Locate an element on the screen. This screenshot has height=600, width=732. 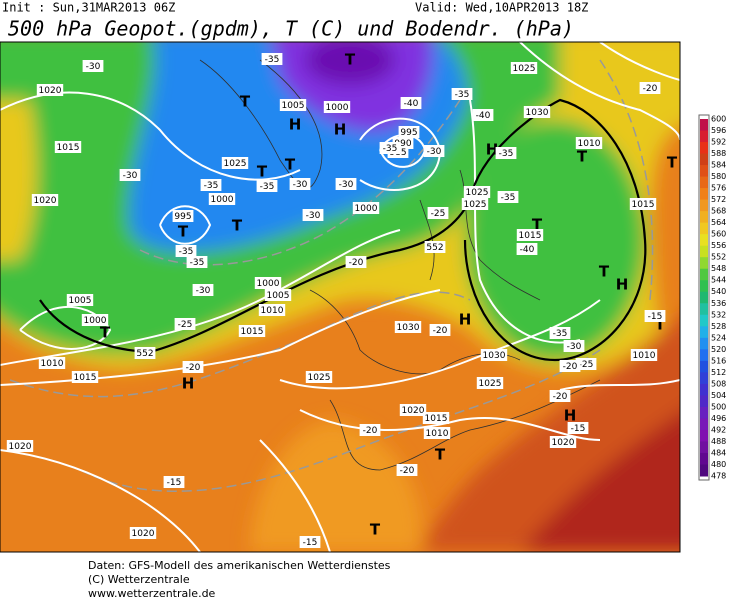
colorbar-label: 568 is located at coordinates (718, 211).